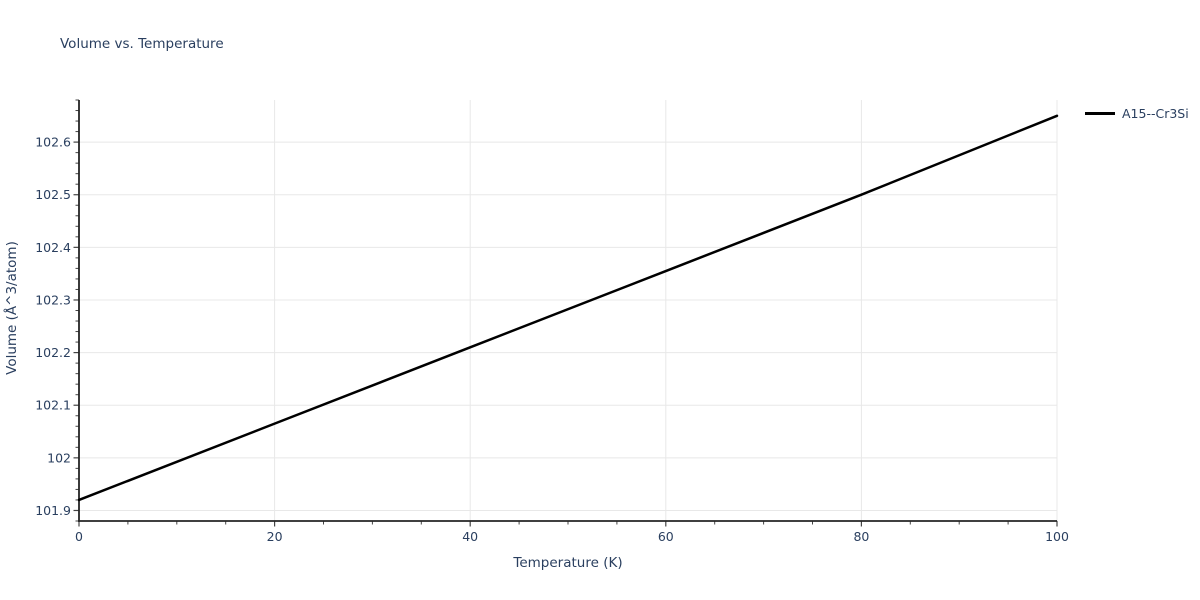  Describe the element at coordinates (275, 536) in the screenshot. I see `x-tick-label: 20` at that location.